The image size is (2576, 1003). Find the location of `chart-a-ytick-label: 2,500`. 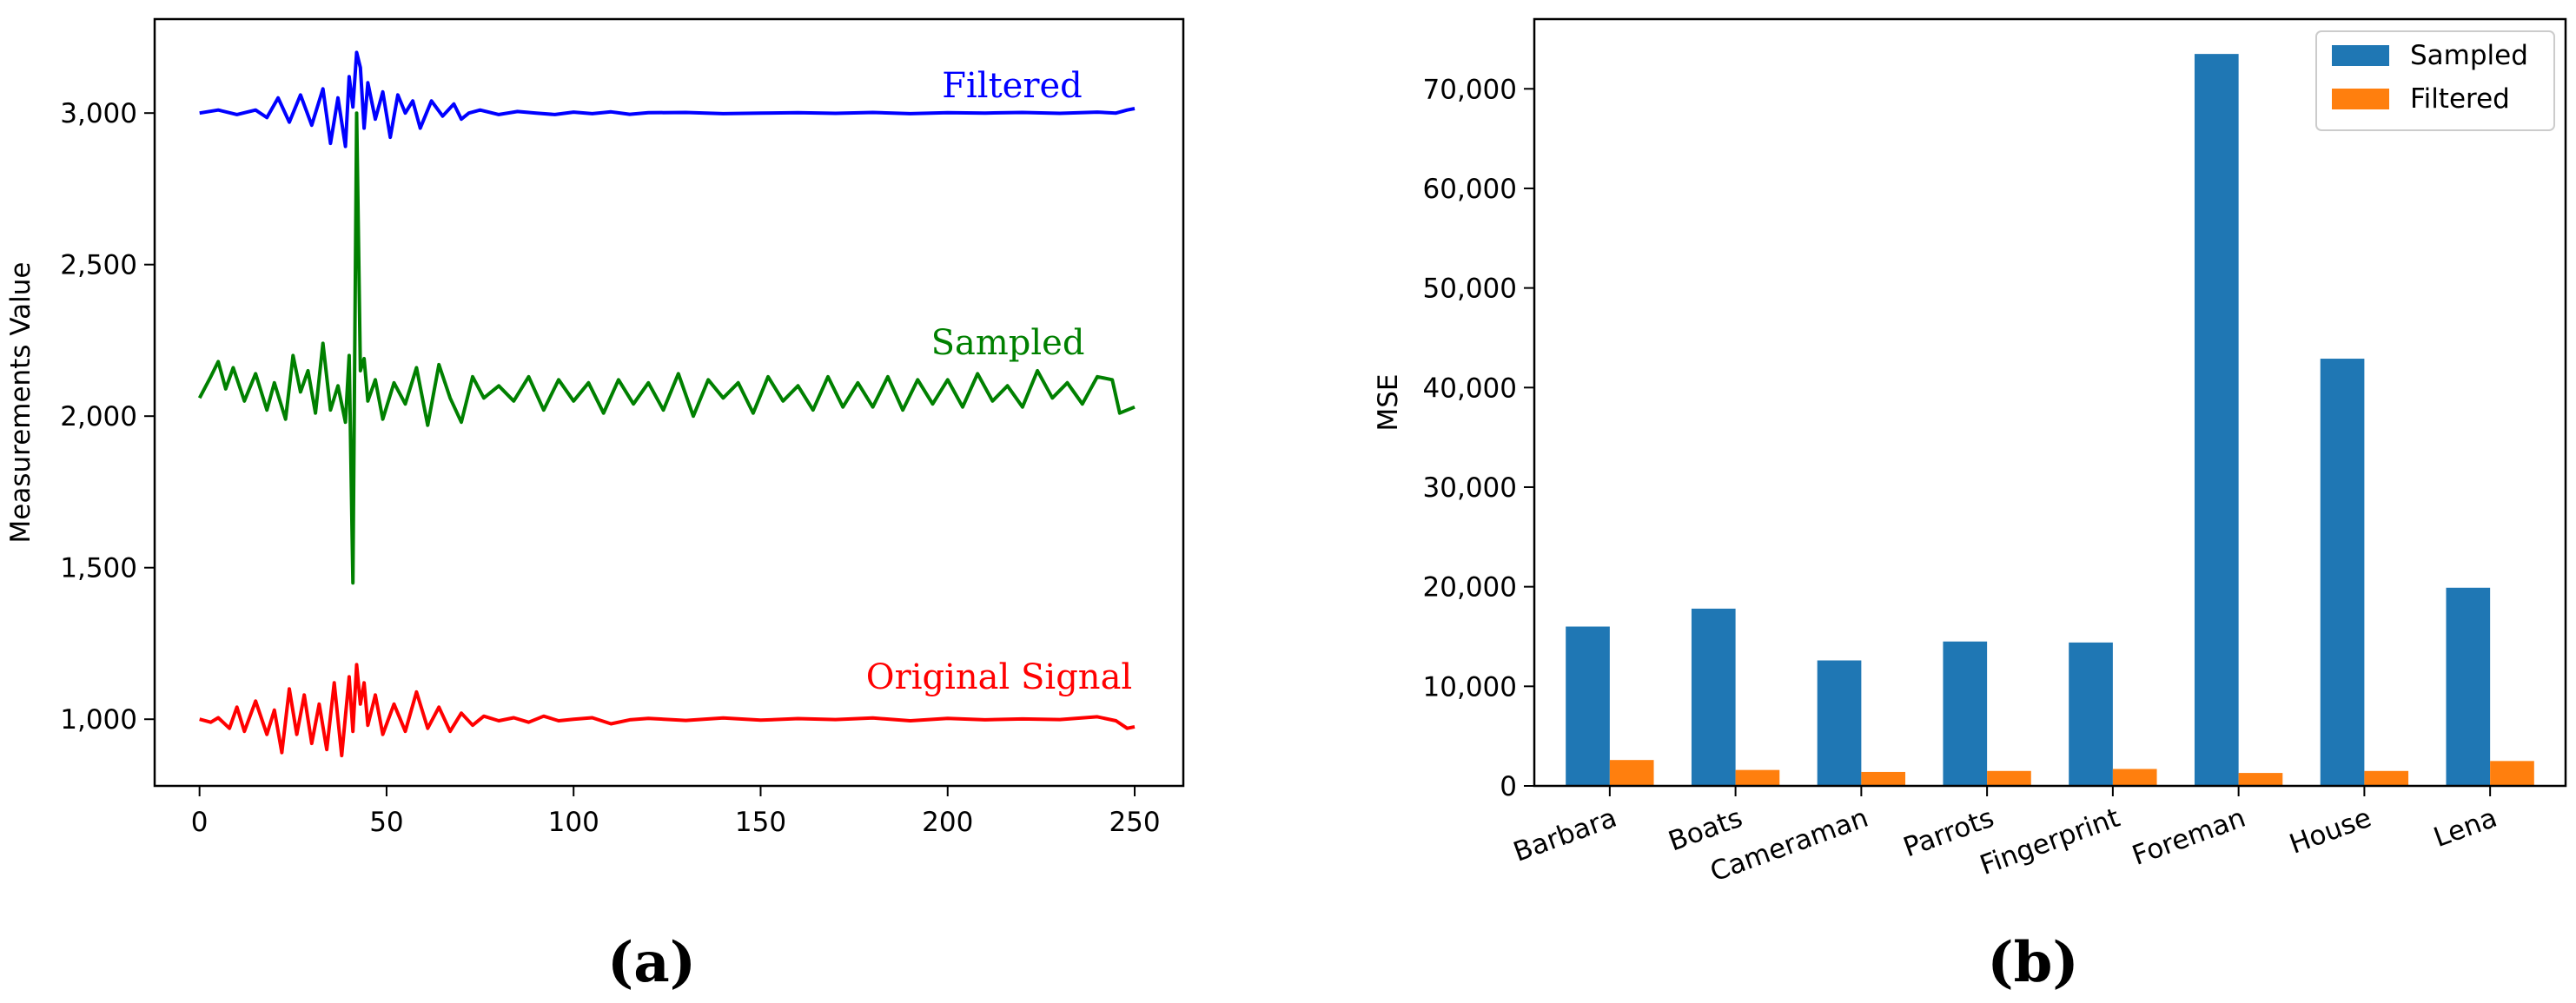

chart-a-ytick-label: 2,500 is located at coordinates (98, 265).